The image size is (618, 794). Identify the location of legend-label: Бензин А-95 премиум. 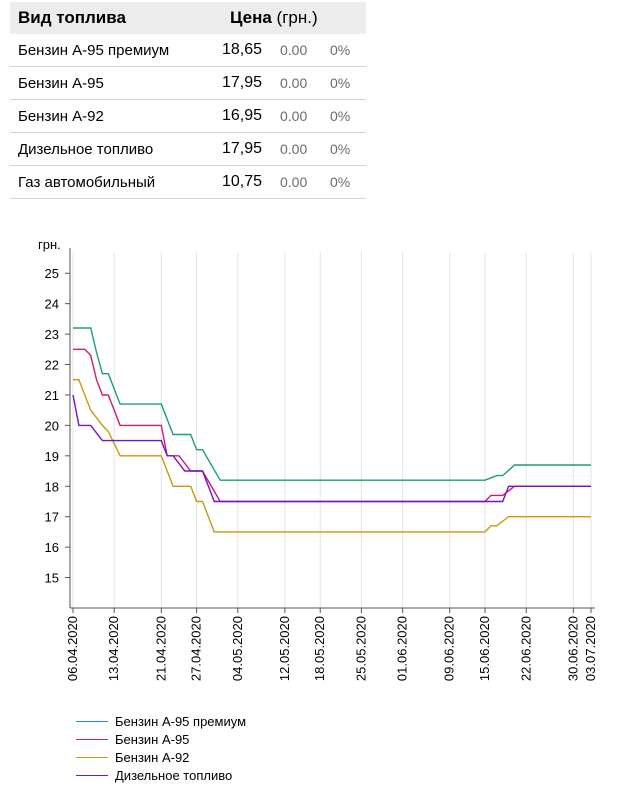
(181, 721).